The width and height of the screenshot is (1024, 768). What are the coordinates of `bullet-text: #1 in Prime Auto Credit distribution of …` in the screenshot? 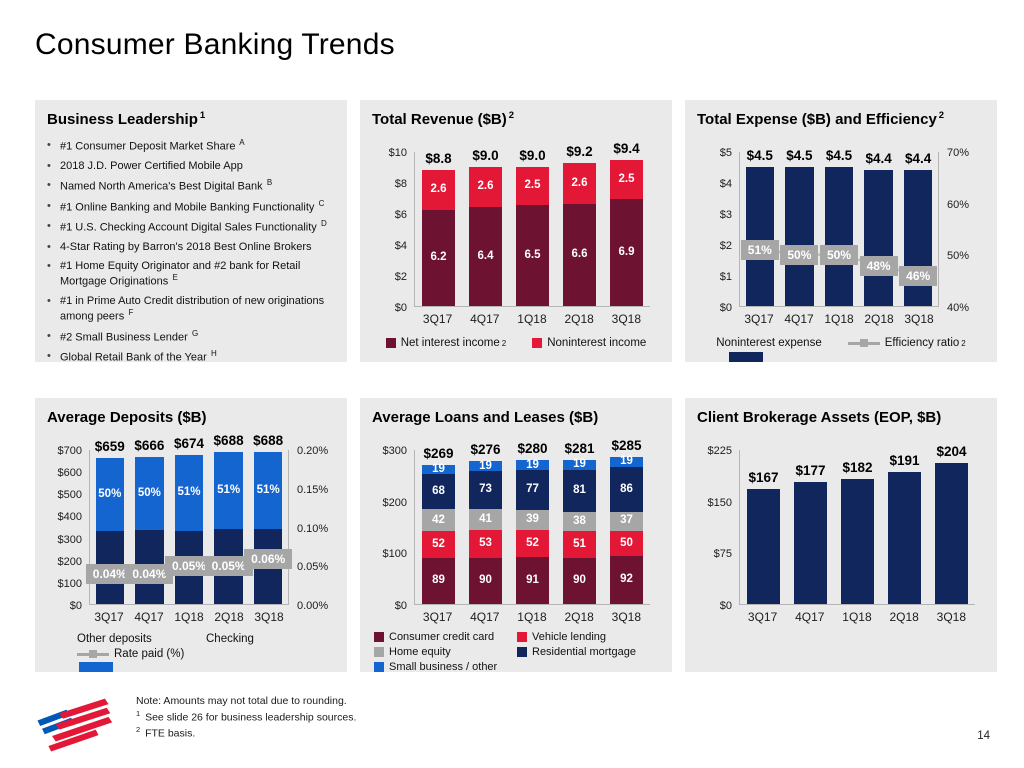 It's located at (192, 308).